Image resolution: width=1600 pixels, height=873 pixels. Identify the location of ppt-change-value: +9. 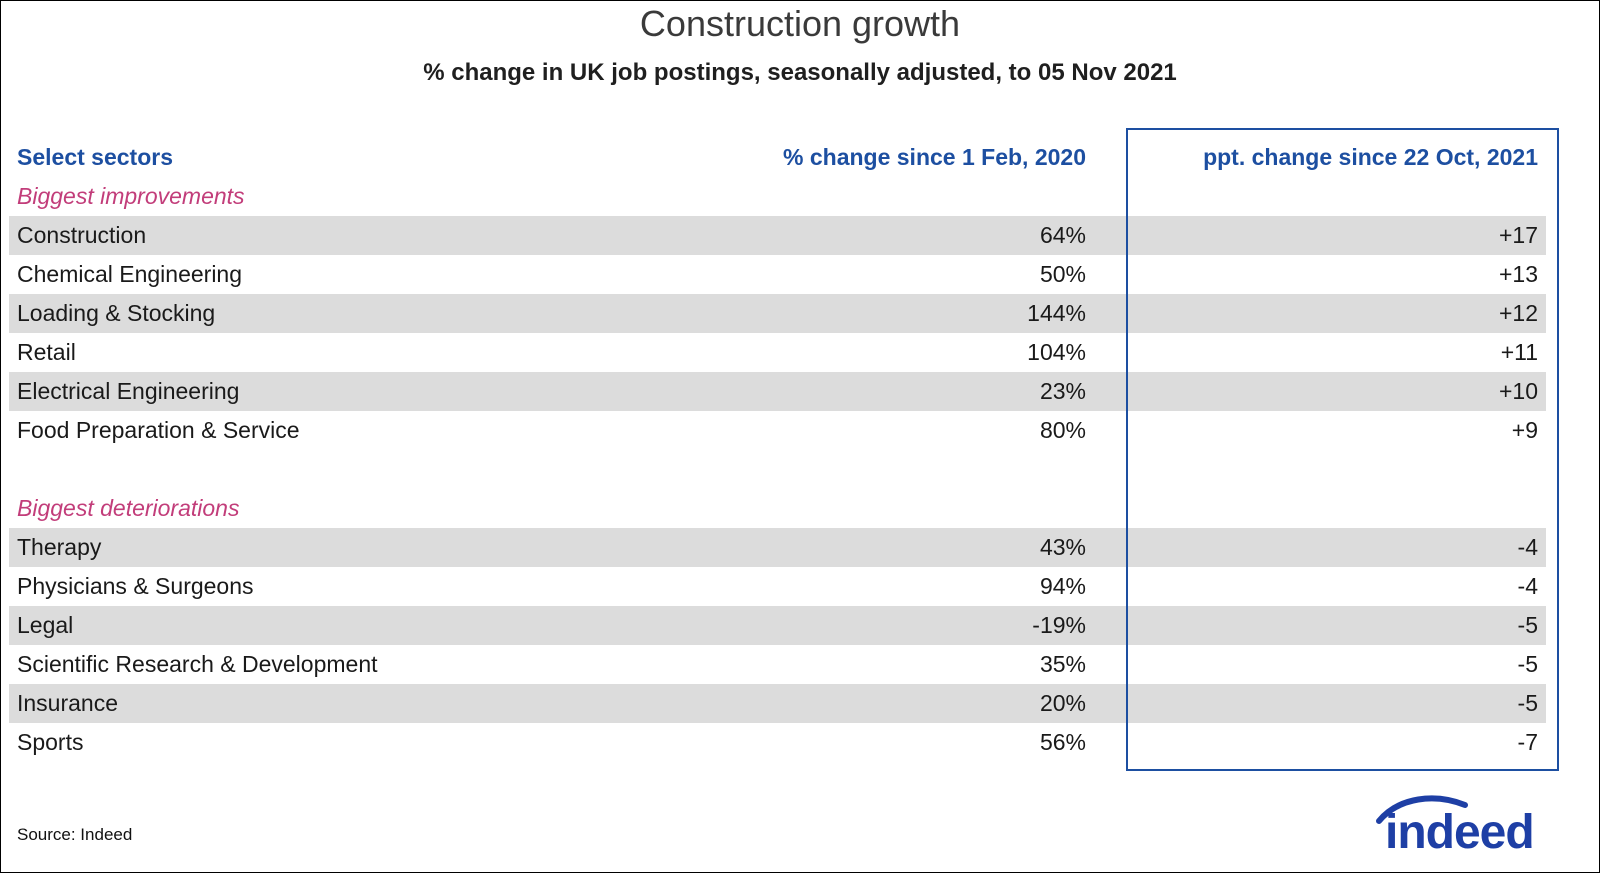
(1524, 430).